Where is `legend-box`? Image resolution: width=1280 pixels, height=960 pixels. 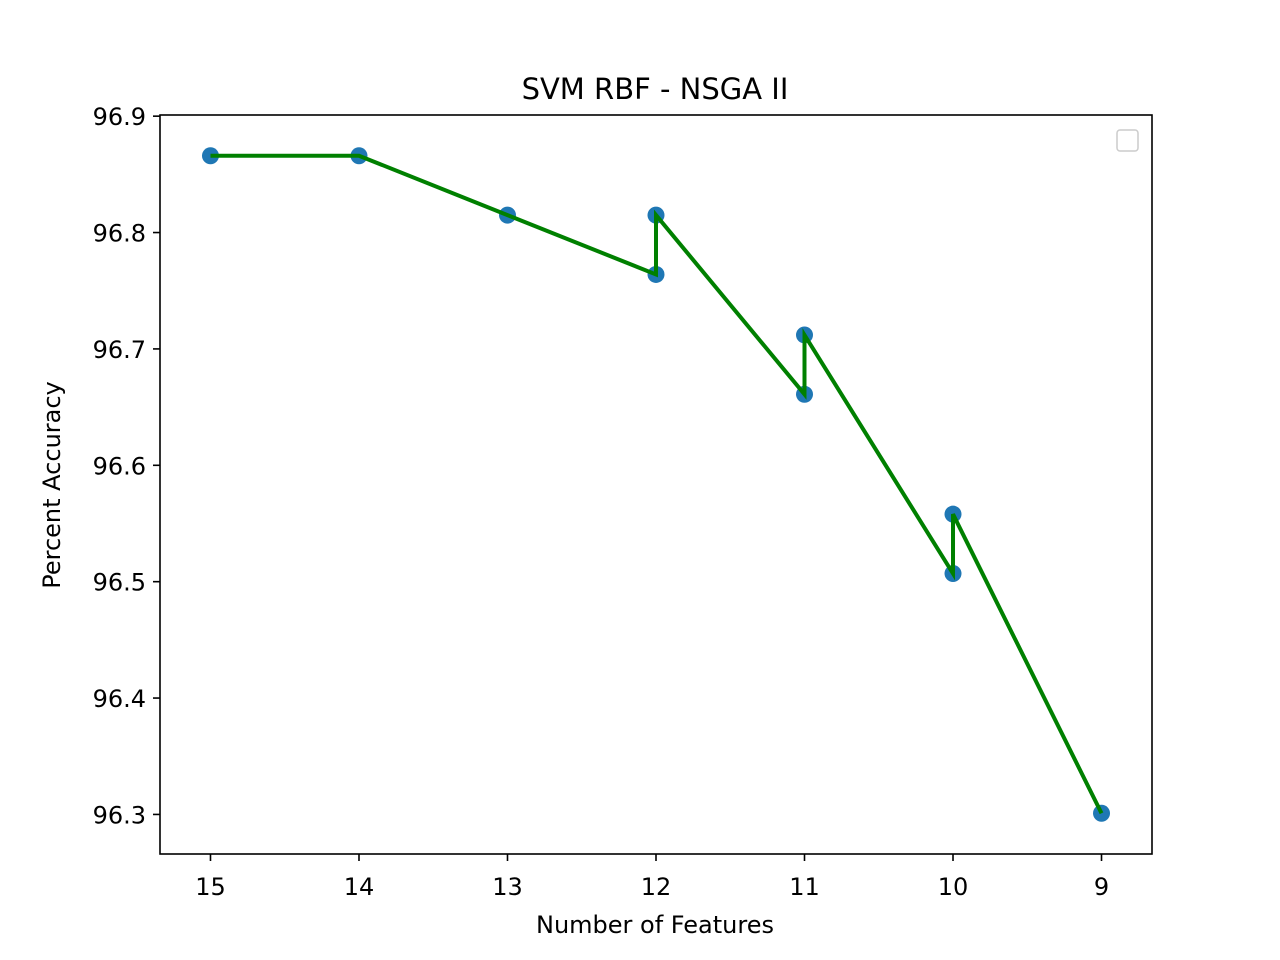
legend-box is located at coordinates (1127, 140).